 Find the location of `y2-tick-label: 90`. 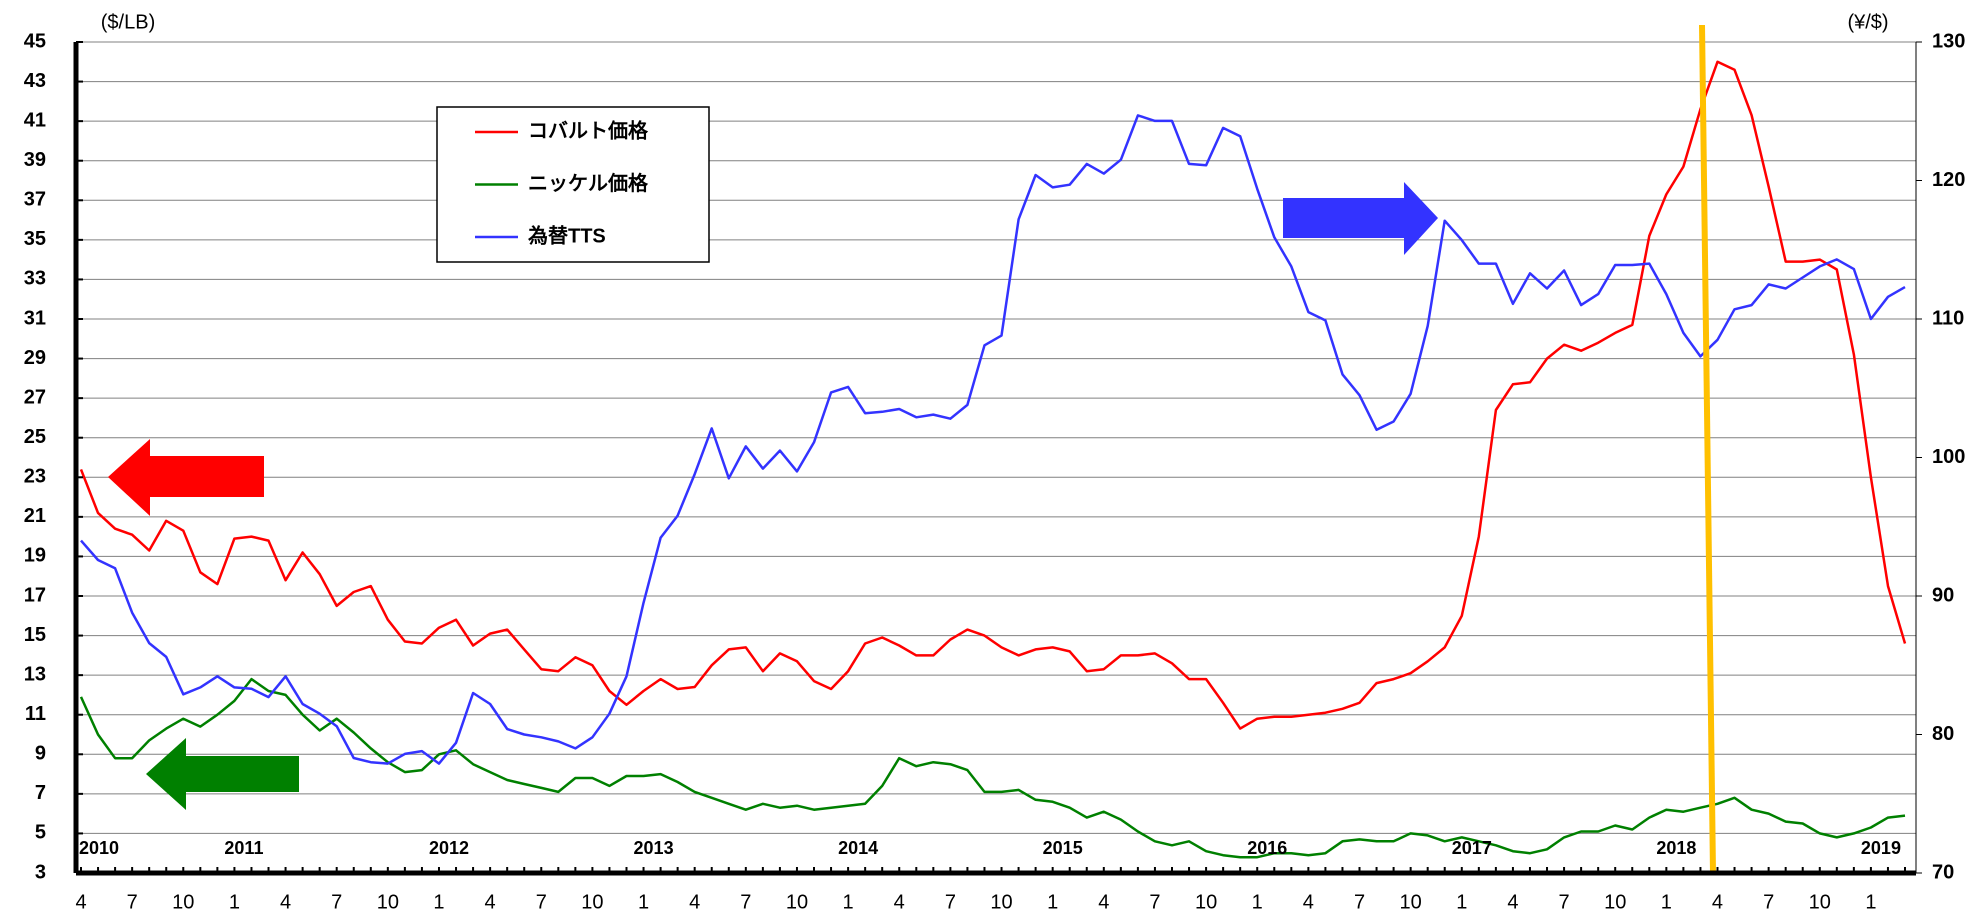

y2-tick-label: 90 is located at coordinates (1943, 595).